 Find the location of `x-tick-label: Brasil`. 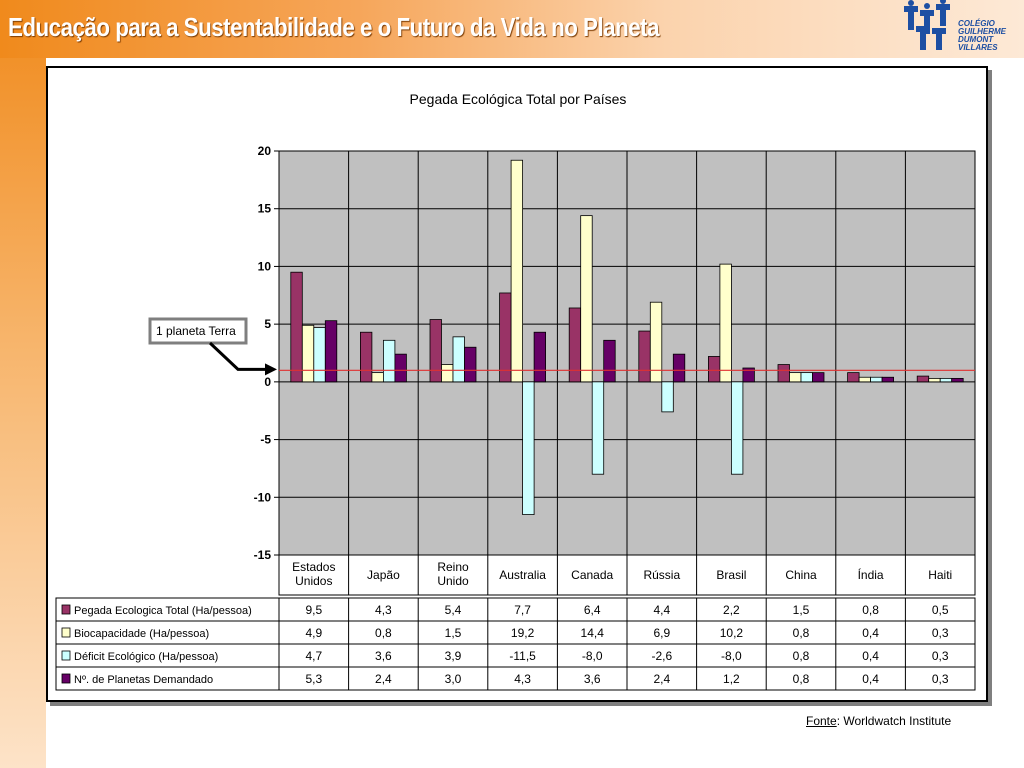

x-tick-label: Brasil is located at coordinates (731, 575).